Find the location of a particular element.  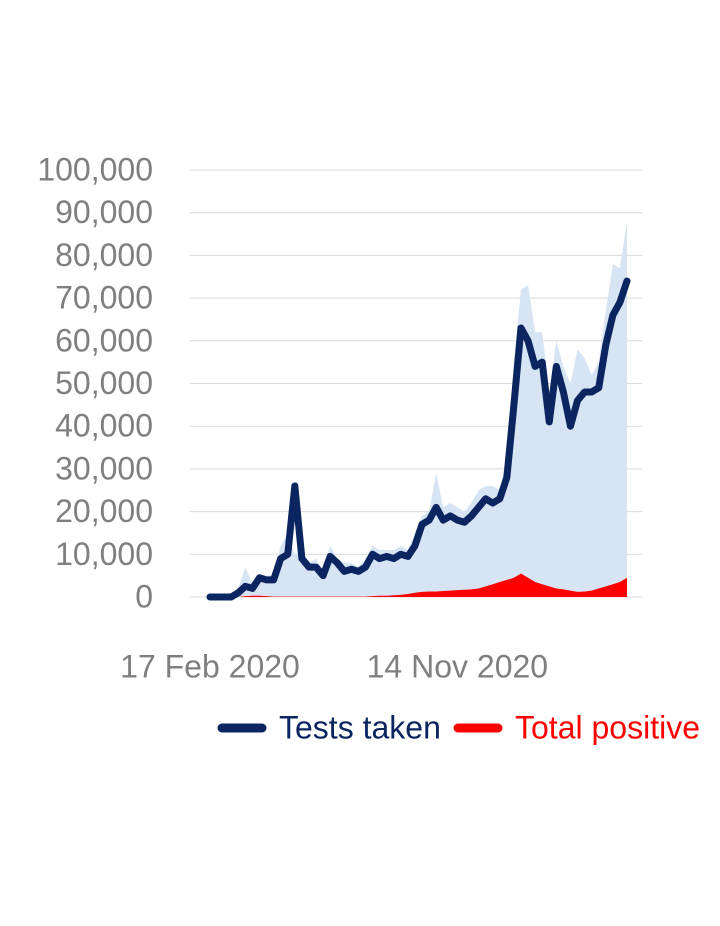

y-tick-label: 80,000 is located at coordinates (104, 255).